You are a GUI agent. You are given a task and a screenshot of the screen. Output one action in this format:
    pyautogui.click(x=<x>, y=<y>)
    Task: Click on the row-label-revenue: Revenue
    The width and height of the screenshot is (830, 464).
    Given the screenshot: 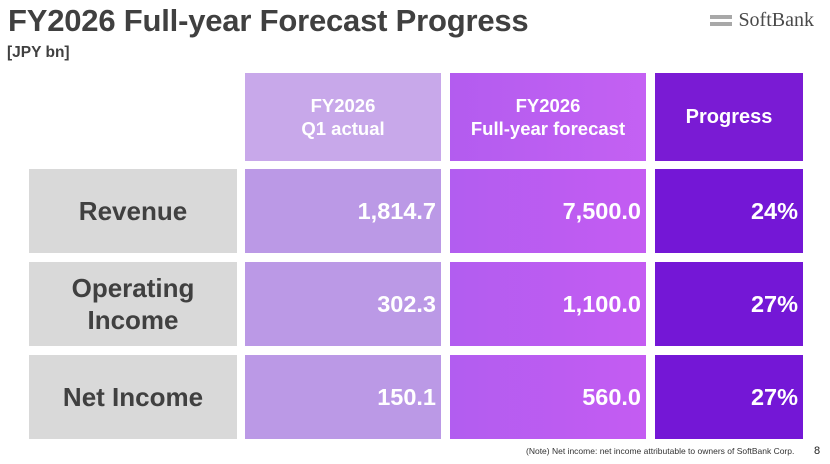 What is the action you would take?
    pyautogui.click(x=133, y=211)
    